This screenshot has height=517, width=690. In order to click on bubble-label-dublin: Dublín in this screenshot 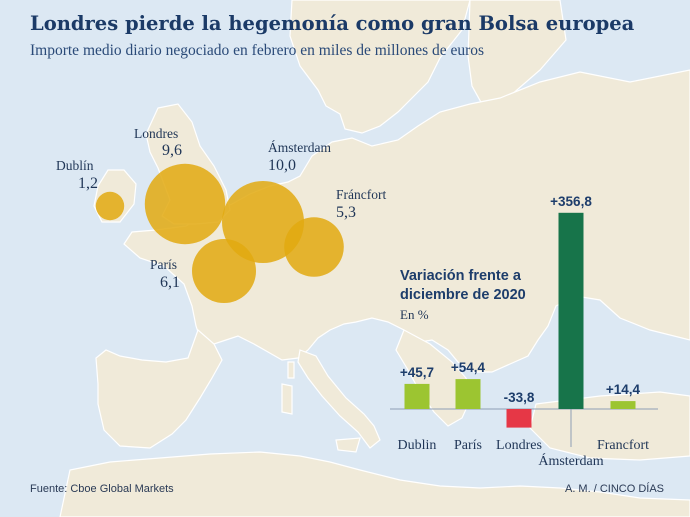, I will do `click(75, 165)`.